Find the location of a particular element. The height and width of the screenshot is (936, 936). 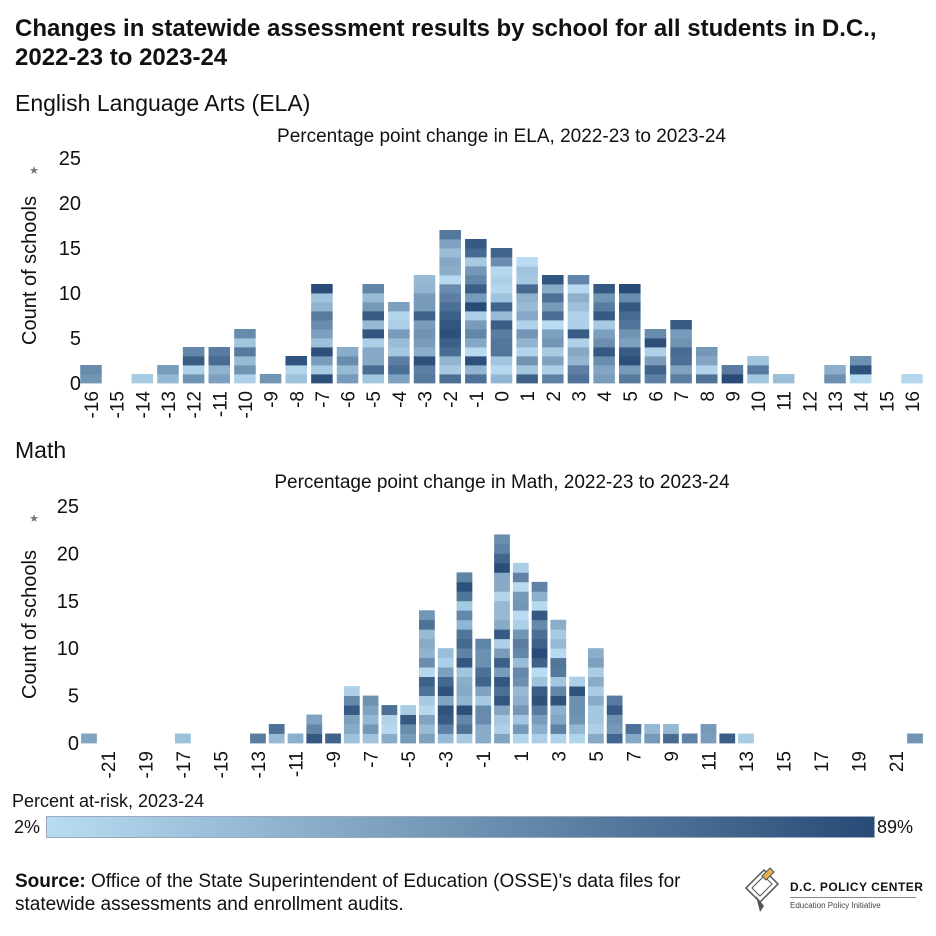

x-tick-label: -9 is located at coordinates (334, 759).